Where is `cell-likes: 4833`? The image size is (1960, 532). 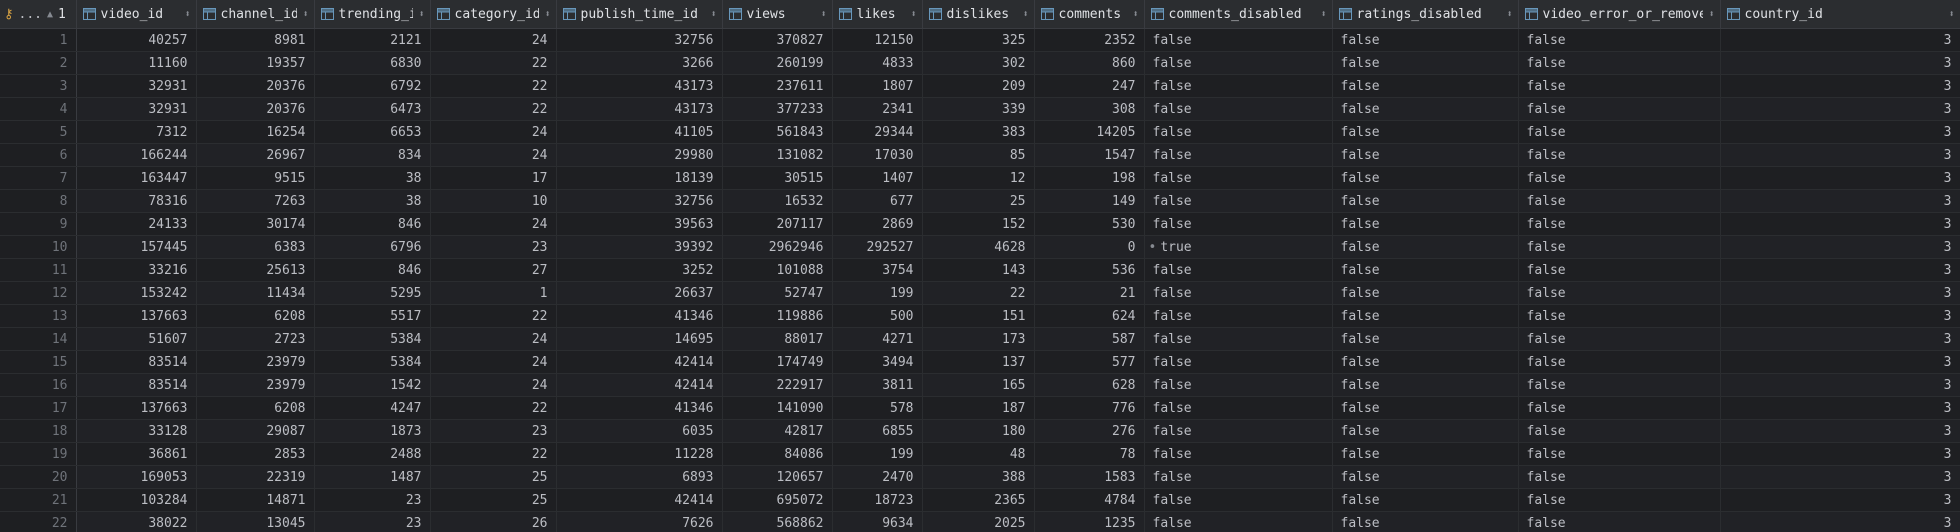
cell-likes: 4833 is located at coordinates (877, 63).